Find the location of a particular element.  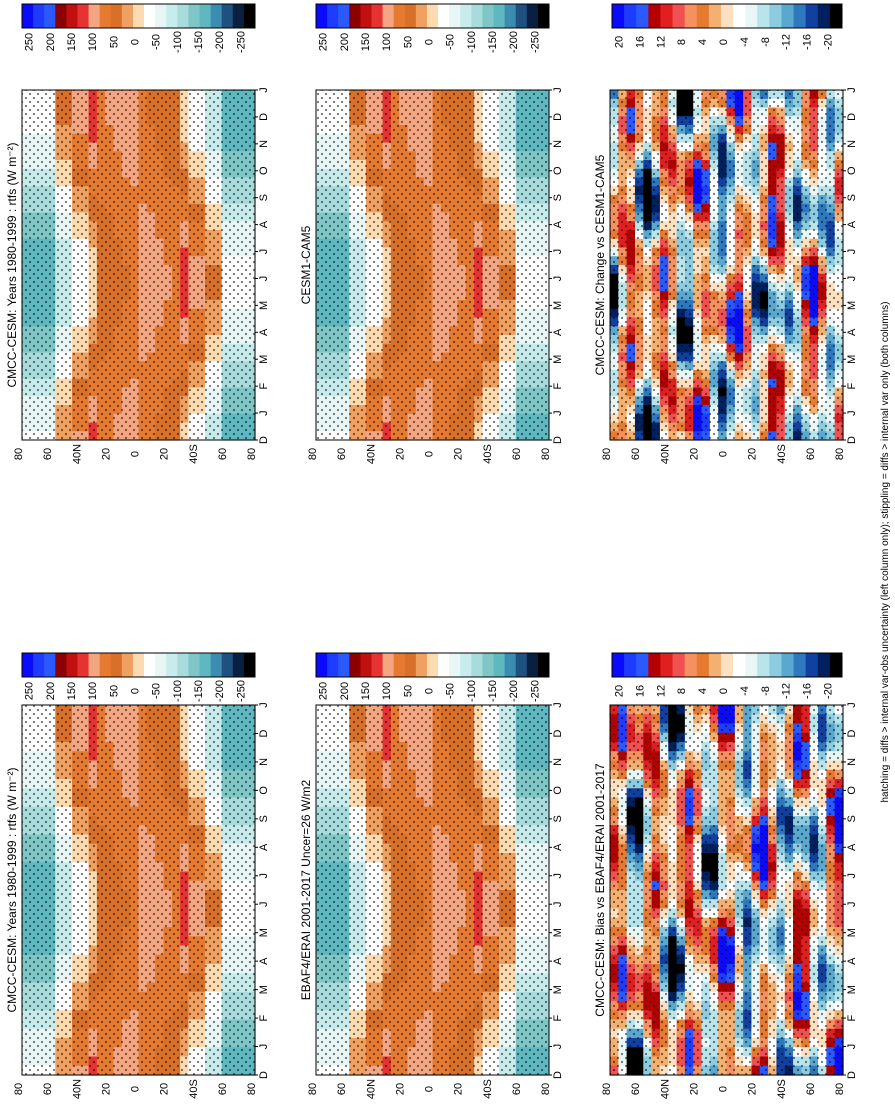

colorbar: 250 200 150 100 50 0 -50 -100 -150 -200 -250 is located at coordinates (138, 28).